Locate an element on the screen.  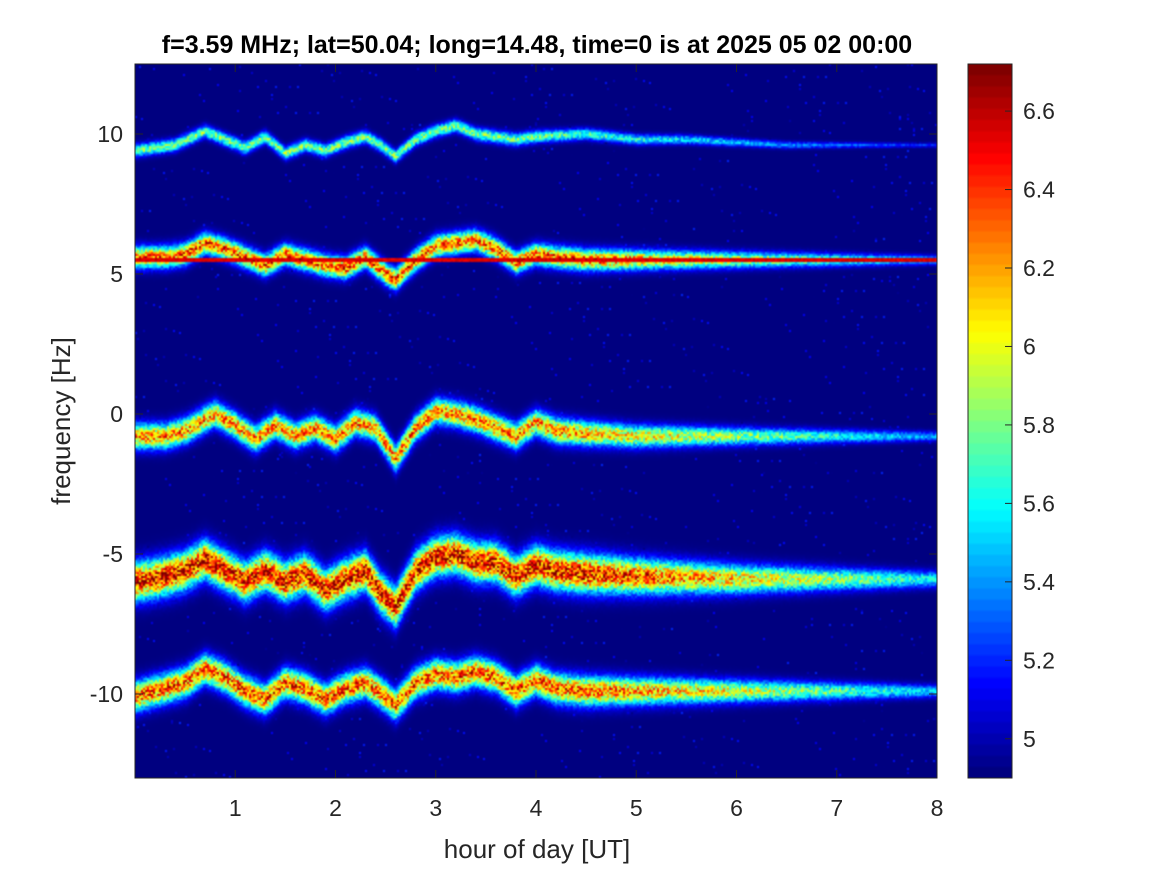
y-axis-label: frequency [Hz] is located at coordinates (61, 421).